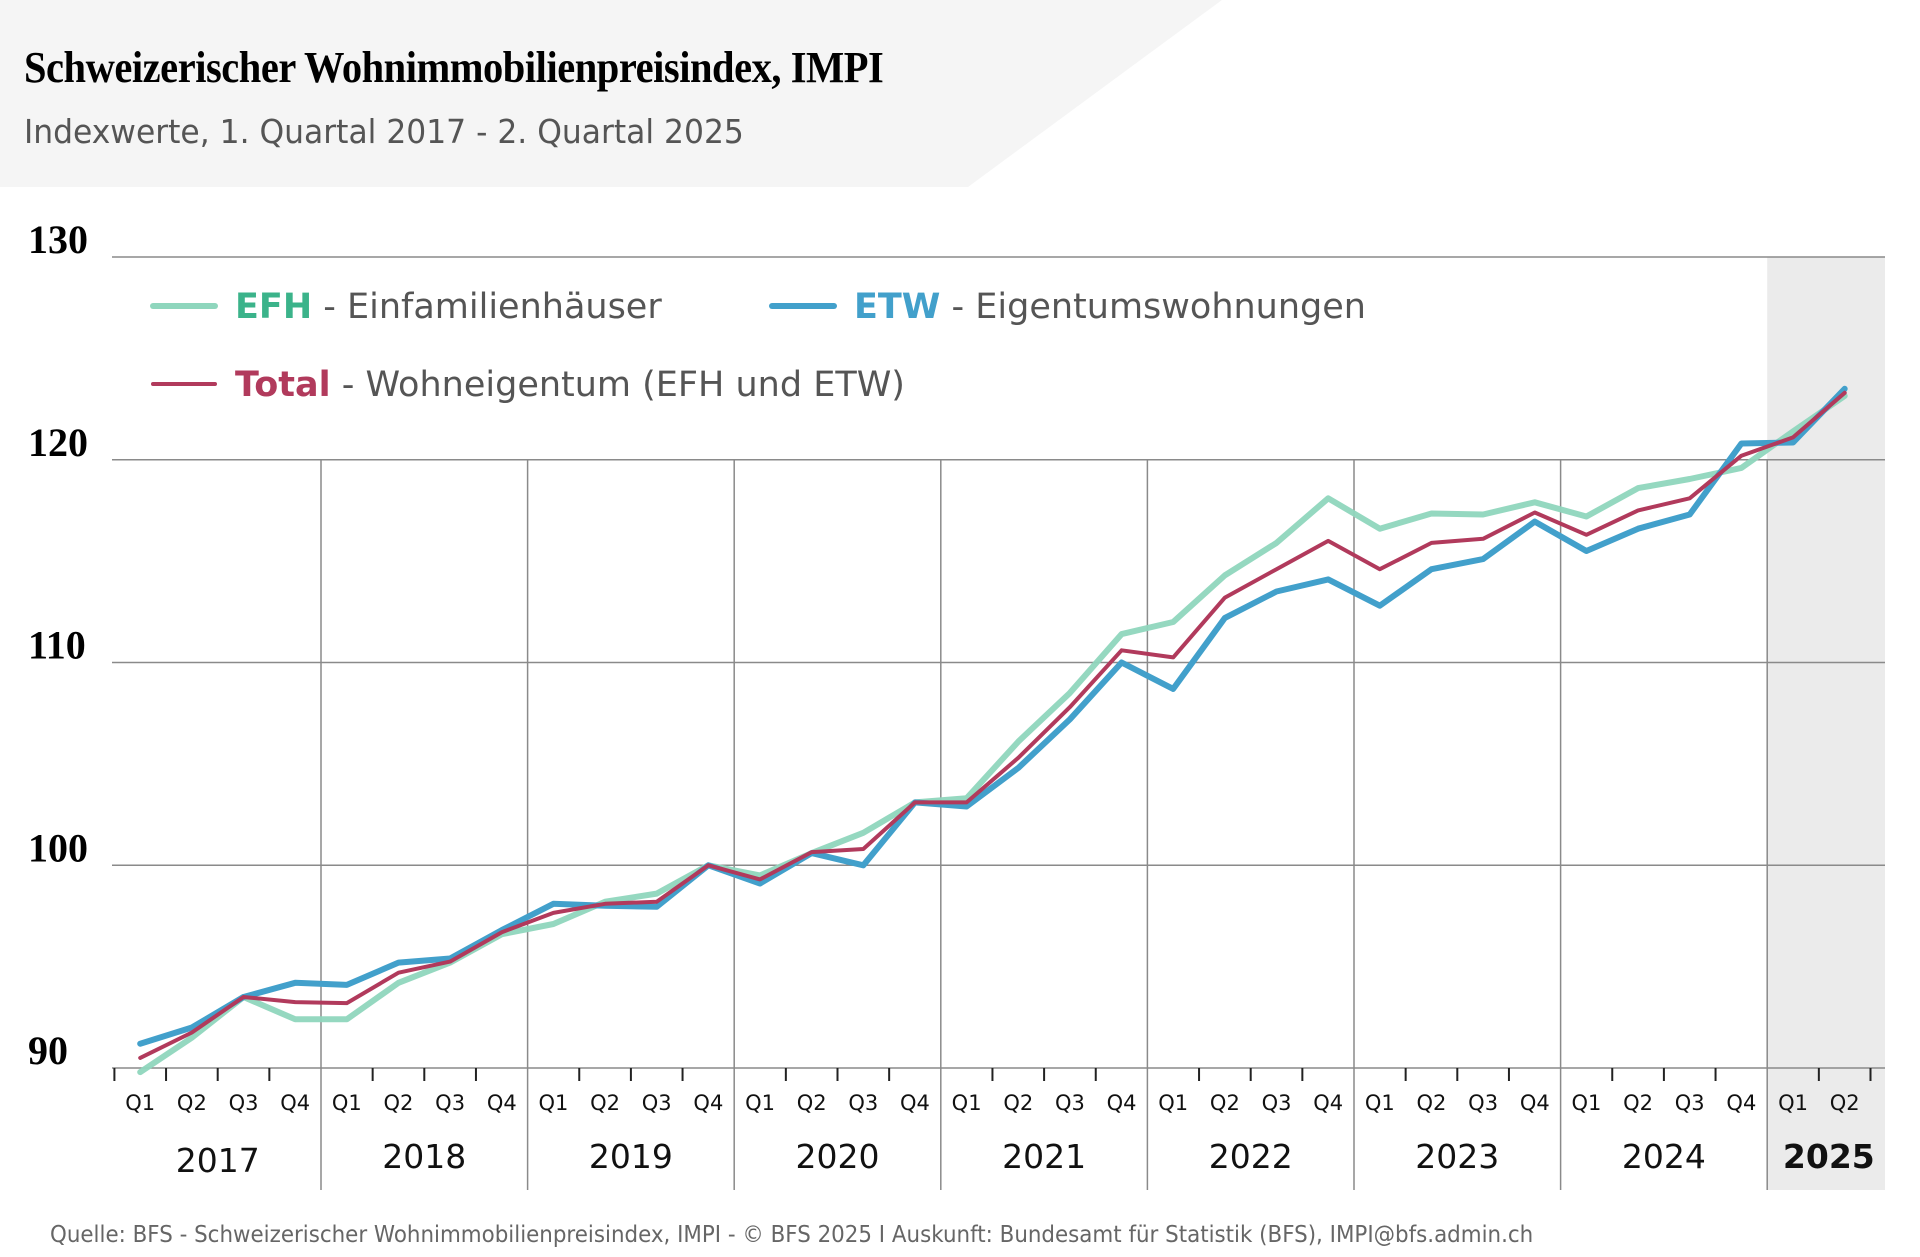 The width and height of the screenshot is (1920, 1257). Describe the element at coordinates (631, 1156) in the screenshot. I see `year-label: 2019` at that location.